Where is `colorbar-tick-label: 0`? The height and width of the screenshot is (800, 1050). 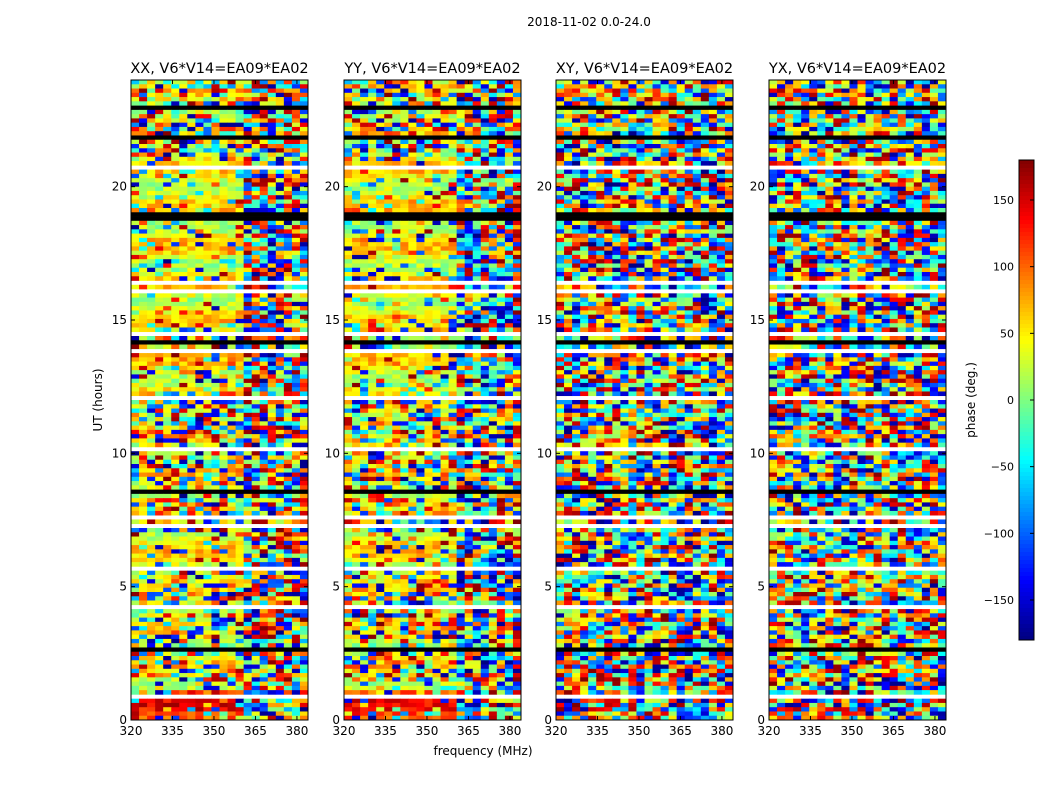 colorbar-tick-label: 0 is located at coordinates (1010, 400).